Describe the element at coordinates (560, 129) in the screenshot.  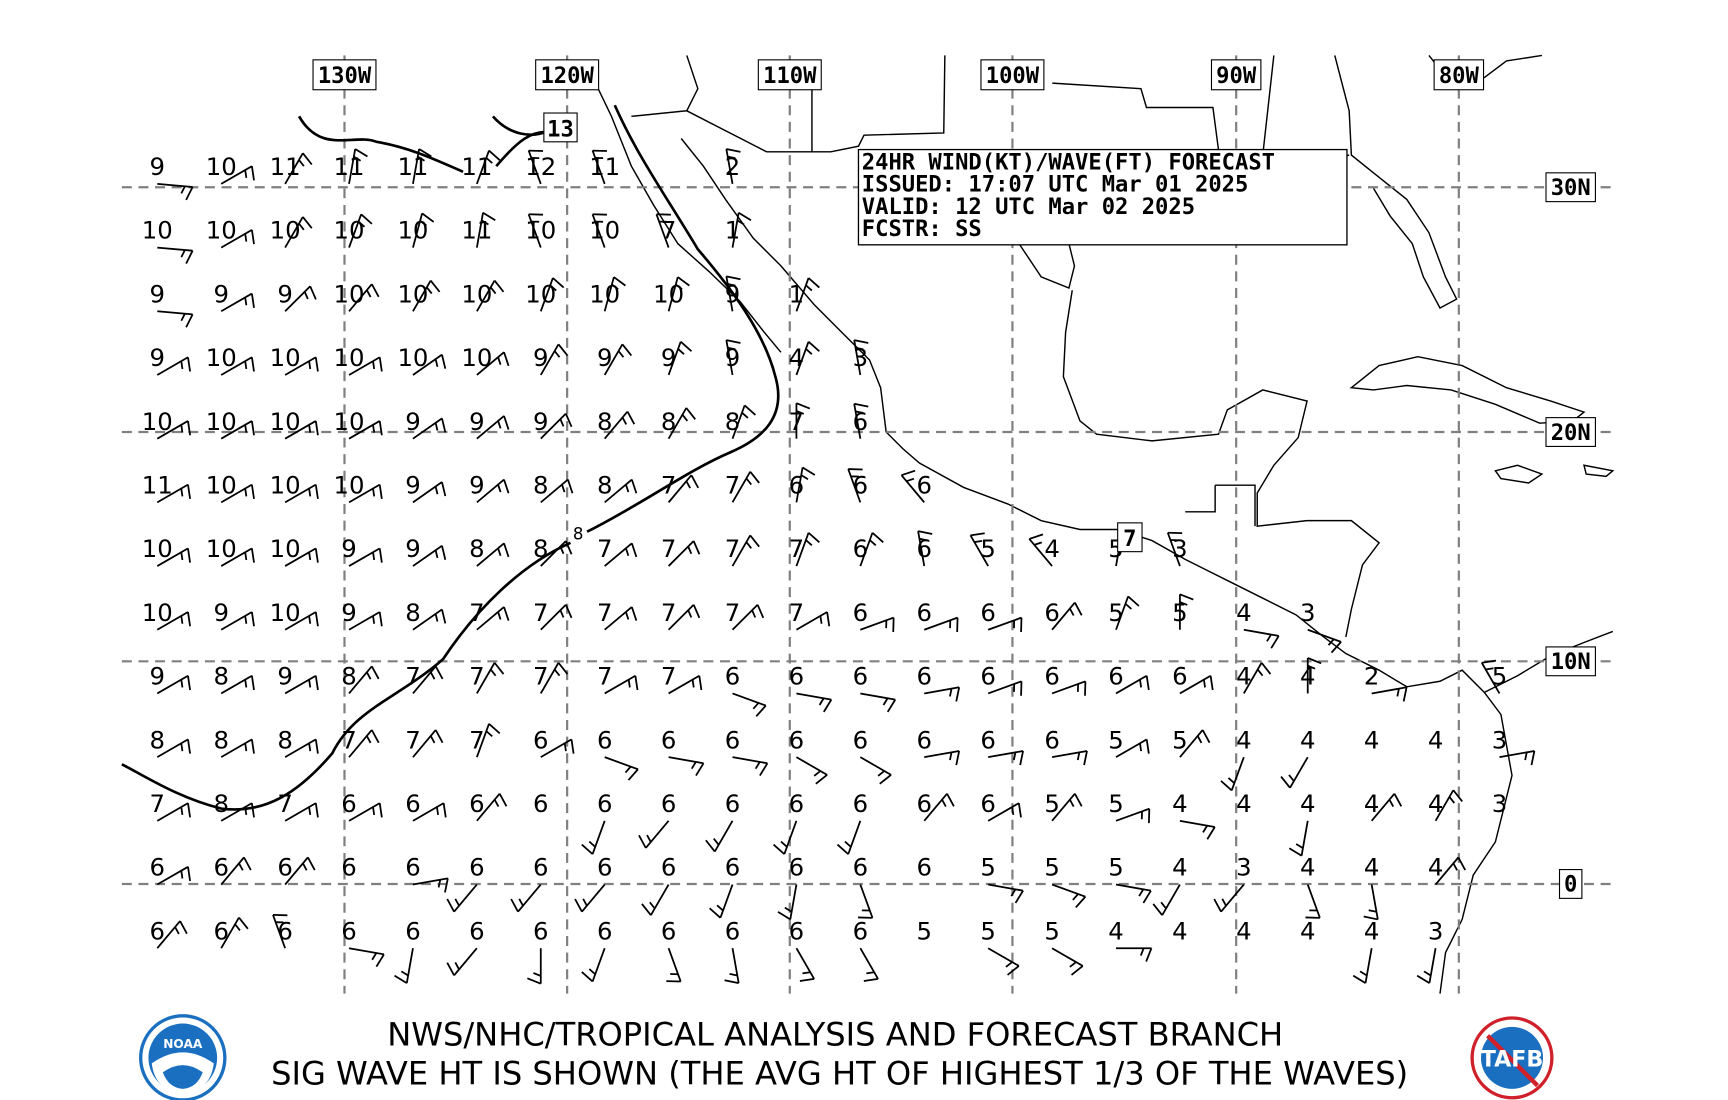
I see `max-wave-13: 13` at that location.